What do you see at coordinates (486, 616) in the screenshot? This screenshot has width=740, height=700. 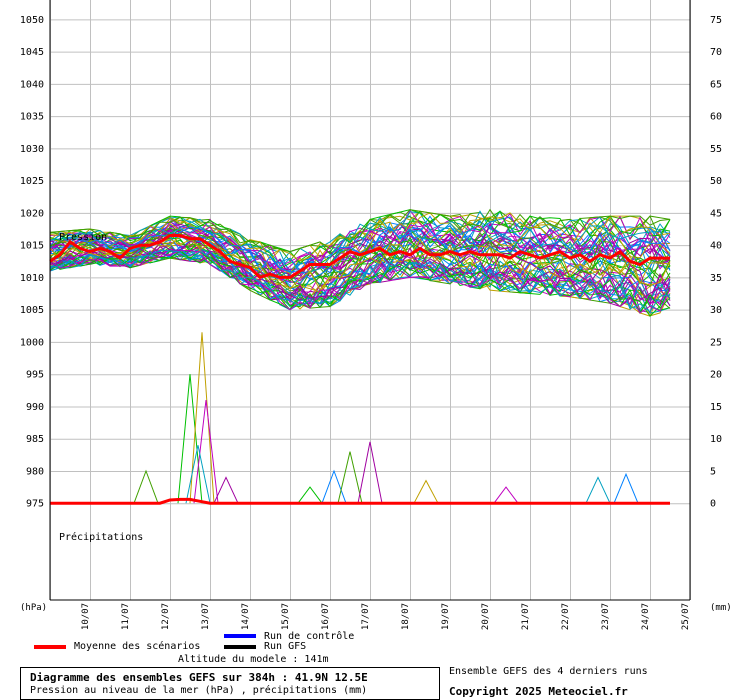 I see `x-tick-label: 20/07` at bounding box center [486, 616].